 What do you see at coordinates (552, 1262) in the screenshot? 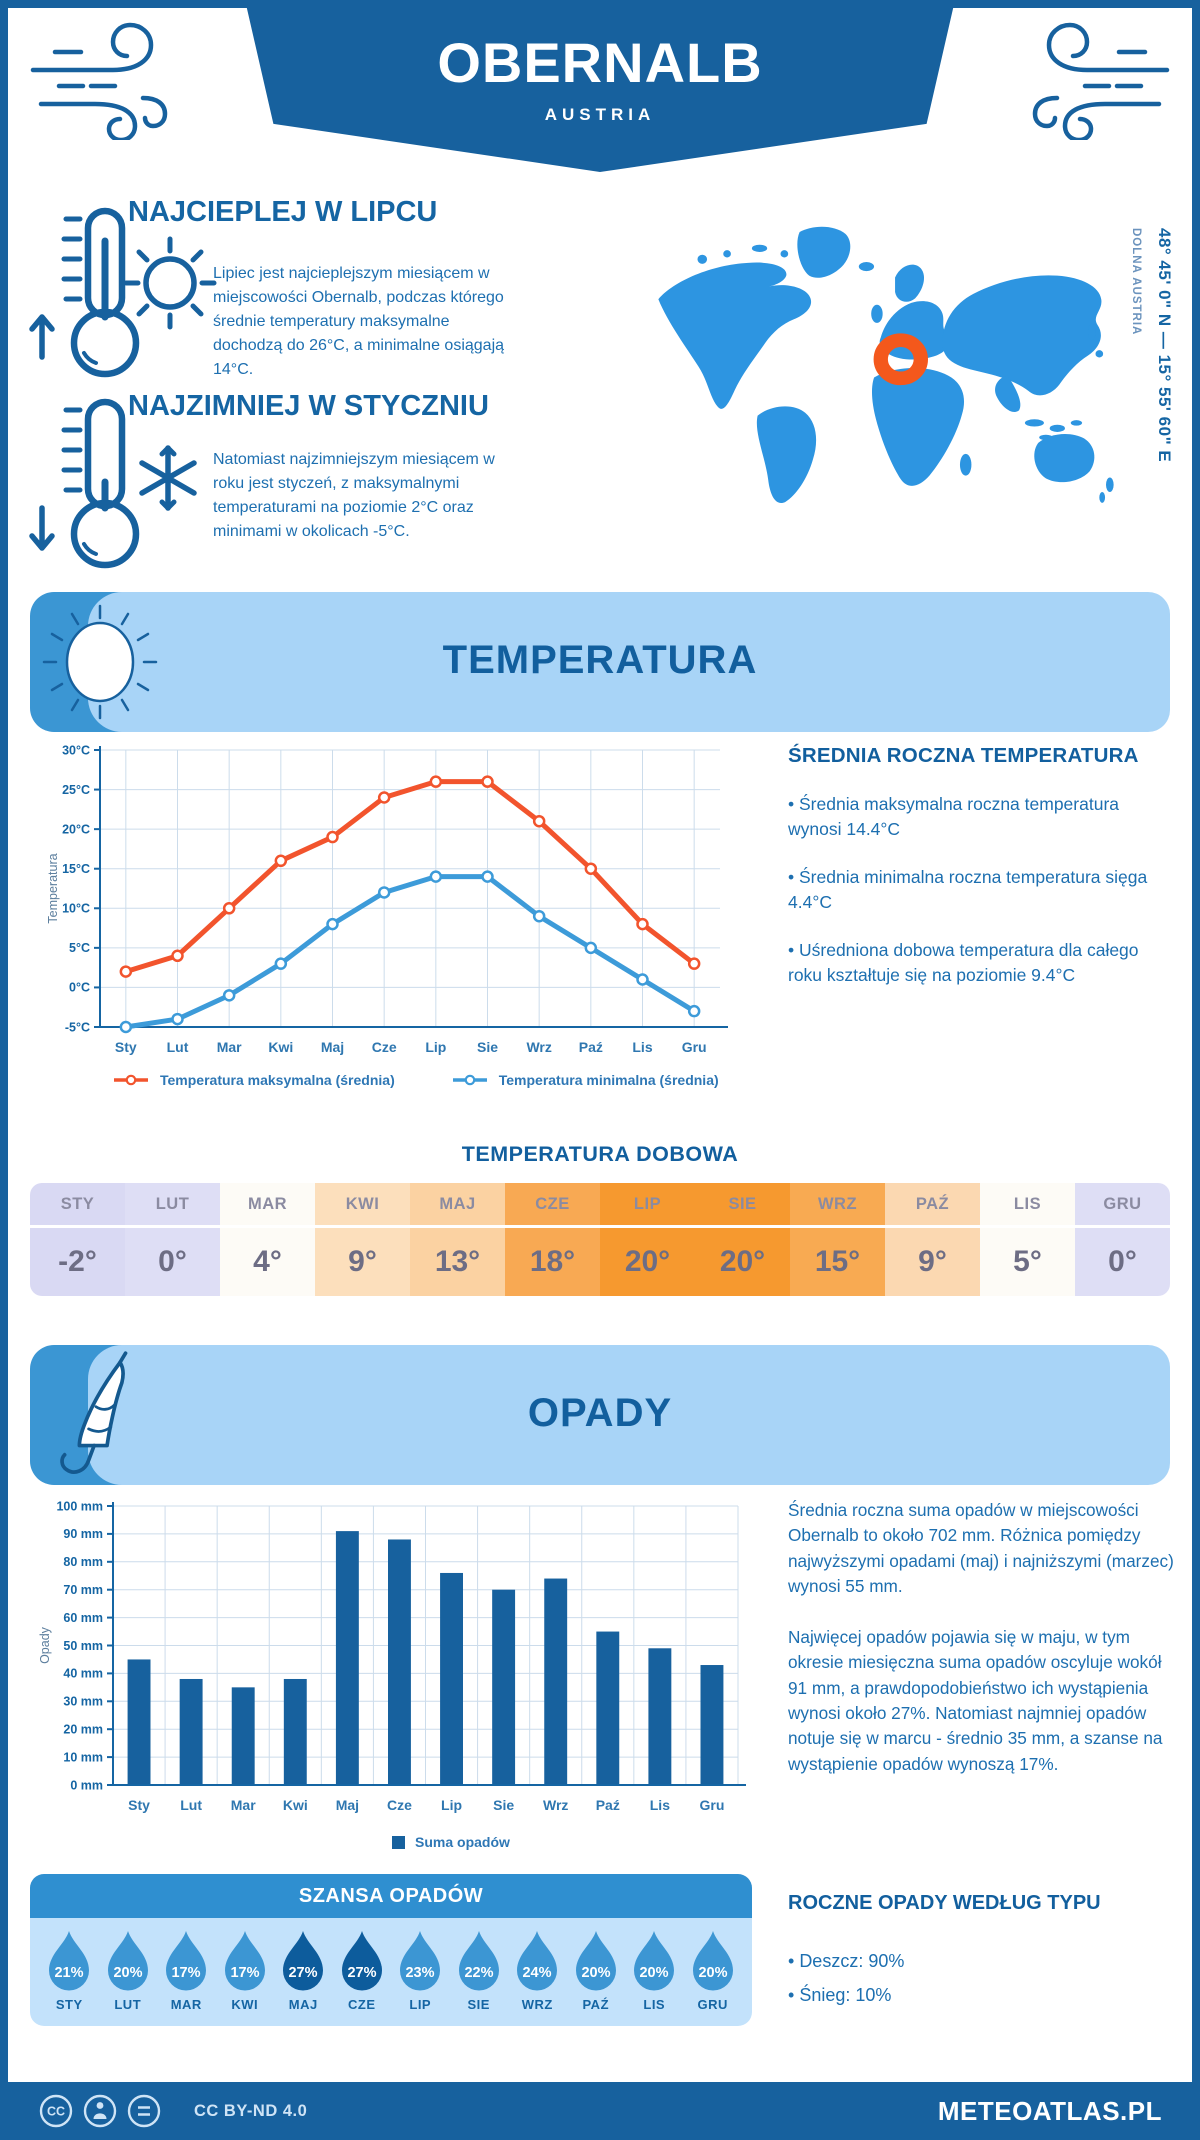
I see `daily-table-value: 18°` at bounding box center [552, 1262].